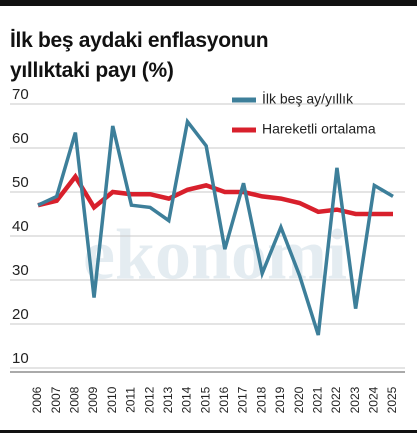 The width and height of the screenshot is (417, 435). Describe the element at coordinates (317, 399) in the screenshot. I see `x-tick-label: 2021` at that location.